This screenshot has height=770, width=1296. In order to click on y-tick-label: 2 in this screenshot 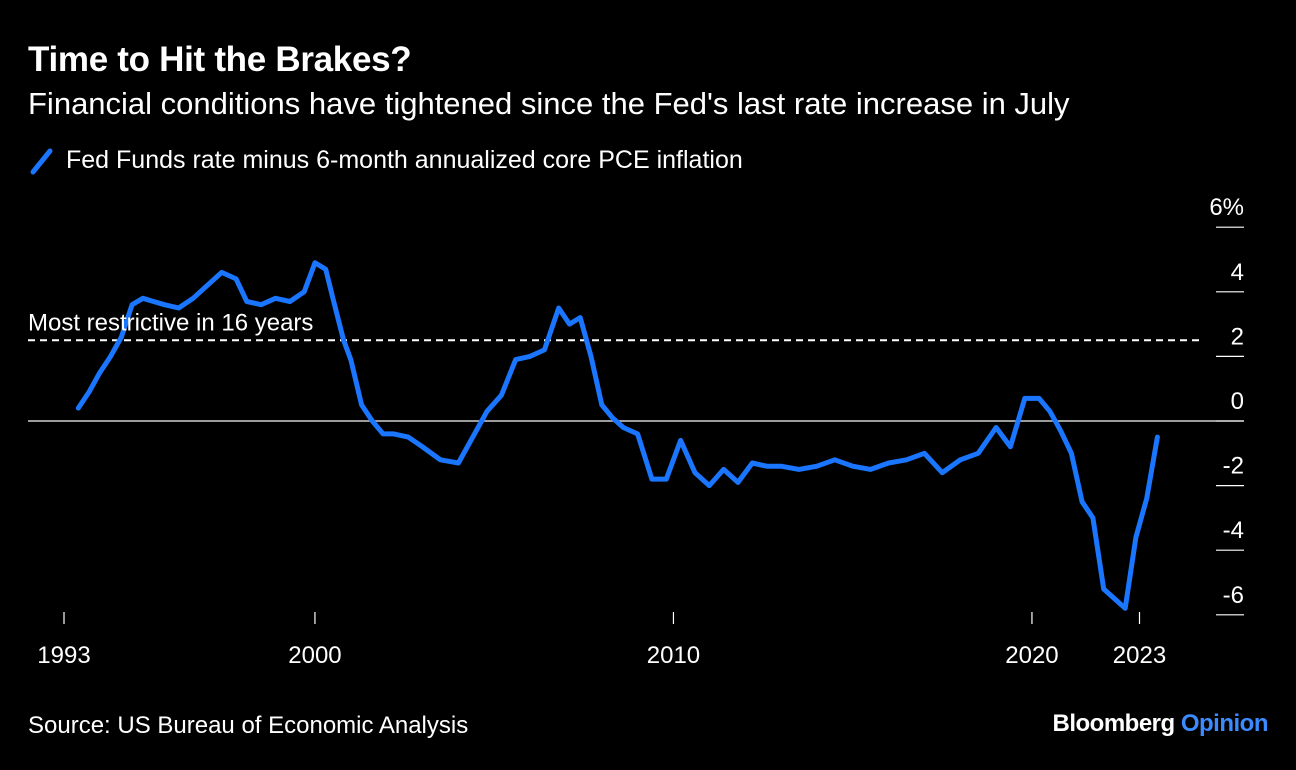, I will do `click(1237, 336)`.